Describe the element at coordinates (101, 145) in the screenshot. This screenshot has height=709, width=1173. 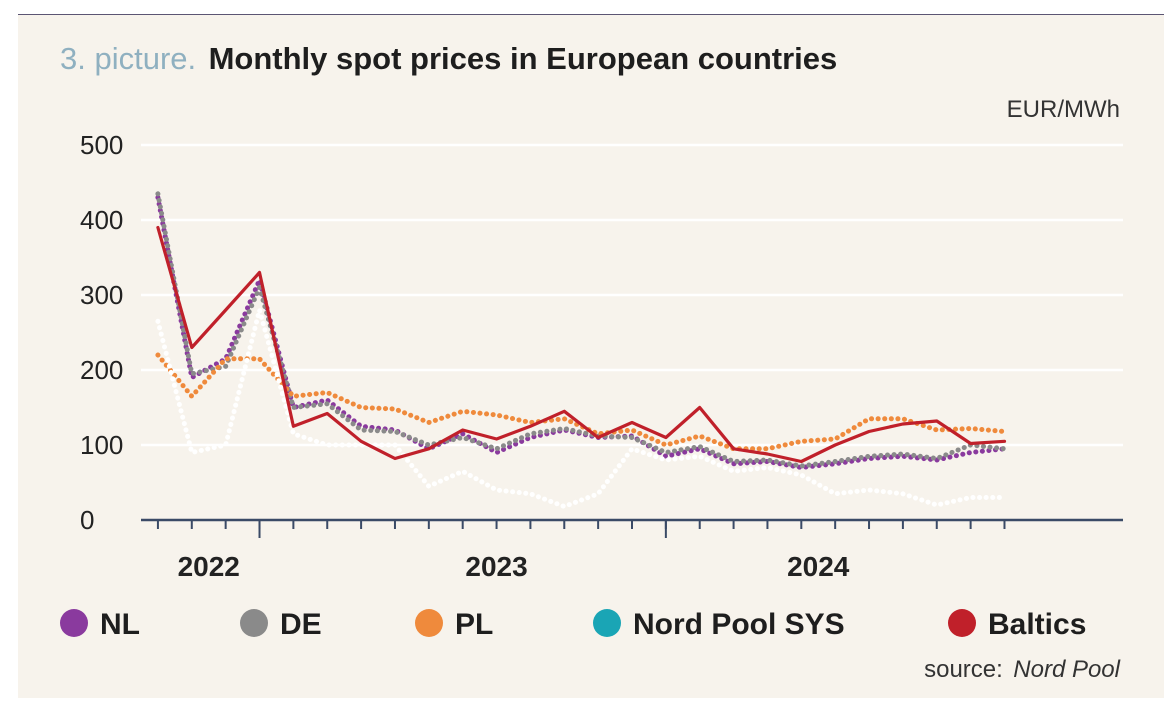
I see `y-tick-label: 500` at that location.